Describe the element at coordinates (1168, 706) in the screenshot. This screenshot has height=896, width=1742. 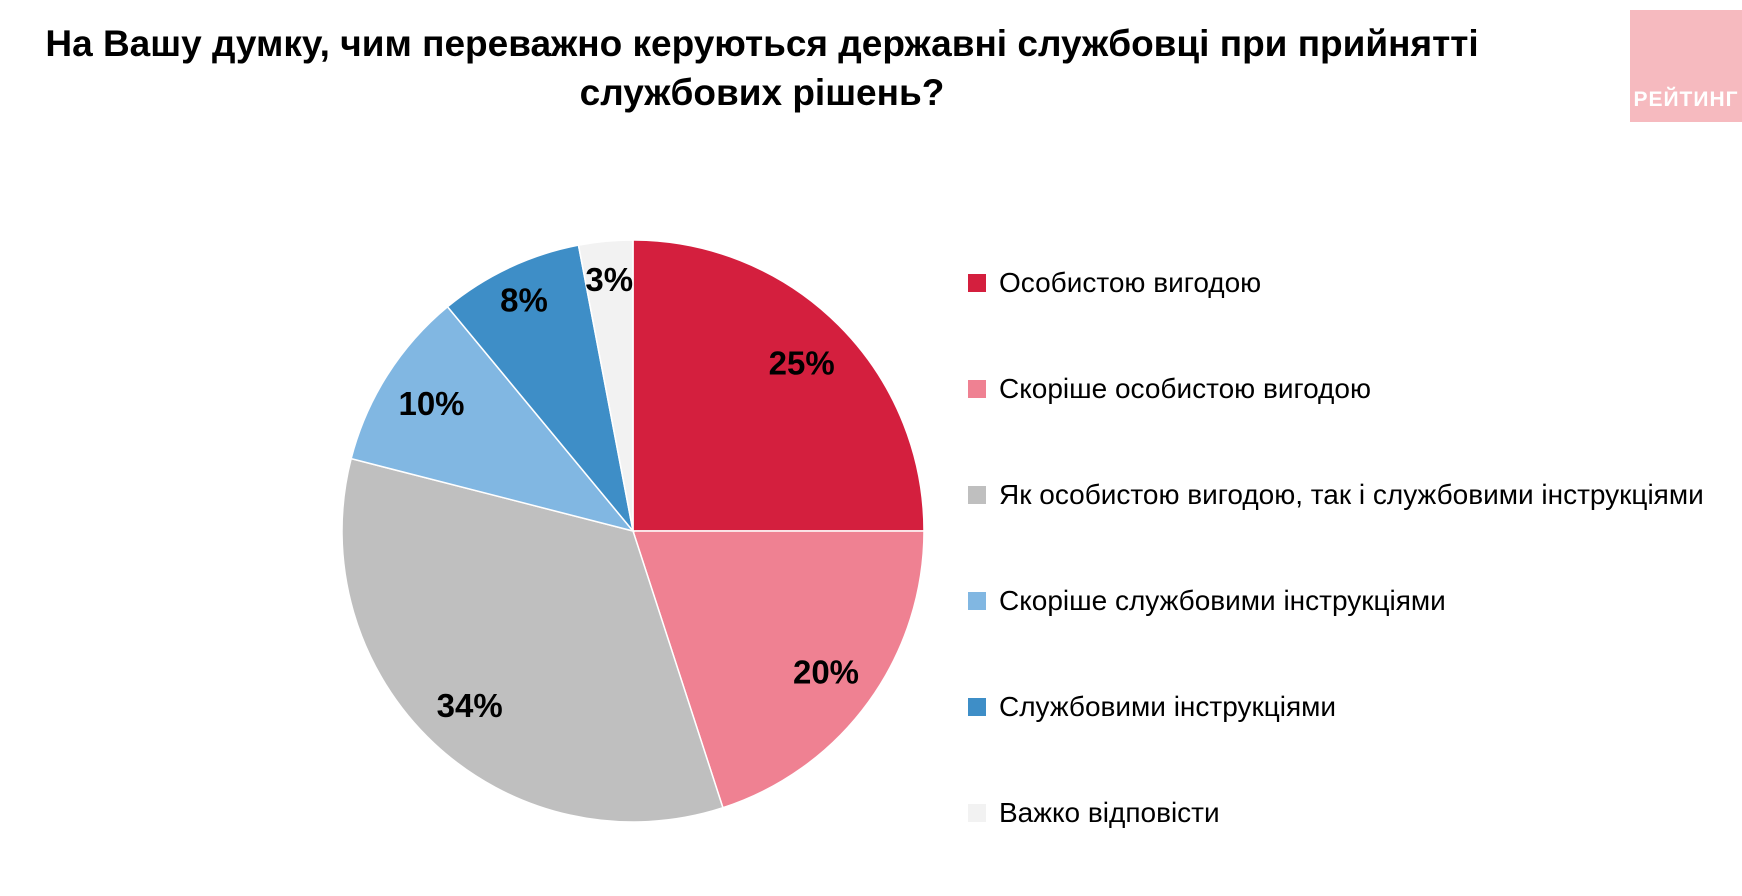
I see `legend-label: Службовими інструкціями` at that location.